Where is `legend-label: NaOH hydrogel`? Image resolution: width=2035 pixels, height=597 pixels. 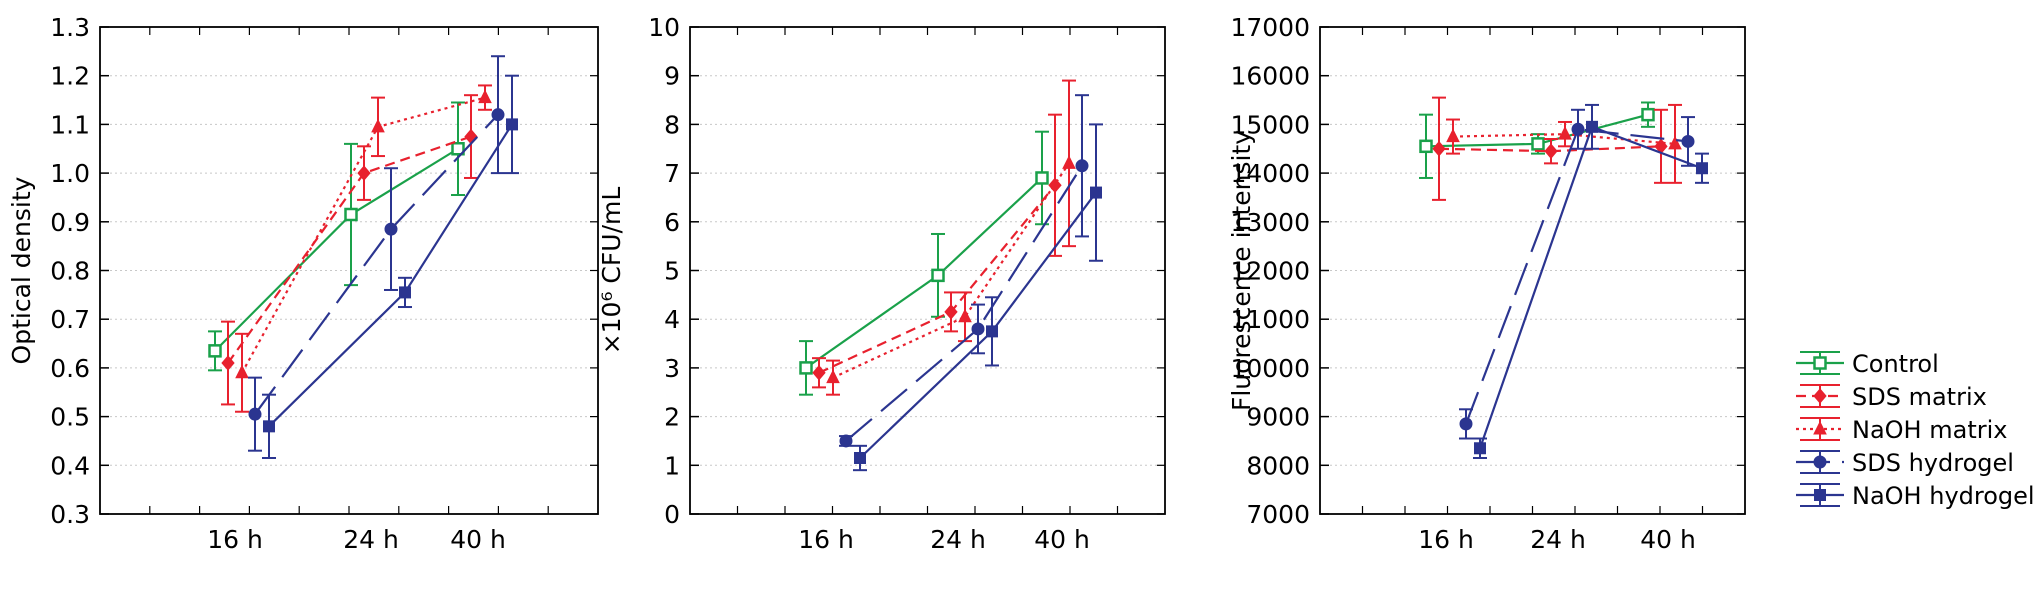 legend-label: NaOH hydrogel is located at coordinates (1943, 496).